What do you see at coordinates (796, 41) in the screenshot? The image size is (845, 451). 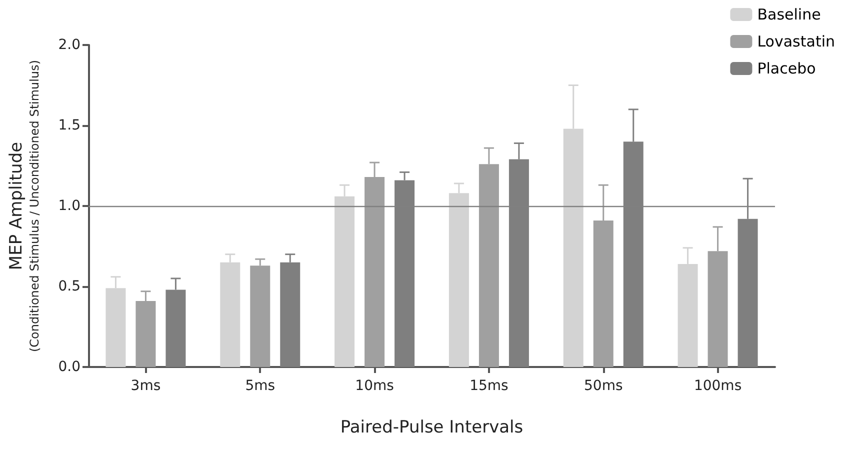 I see `legend-label: Lovastatin` at bounding box center [796, 41].